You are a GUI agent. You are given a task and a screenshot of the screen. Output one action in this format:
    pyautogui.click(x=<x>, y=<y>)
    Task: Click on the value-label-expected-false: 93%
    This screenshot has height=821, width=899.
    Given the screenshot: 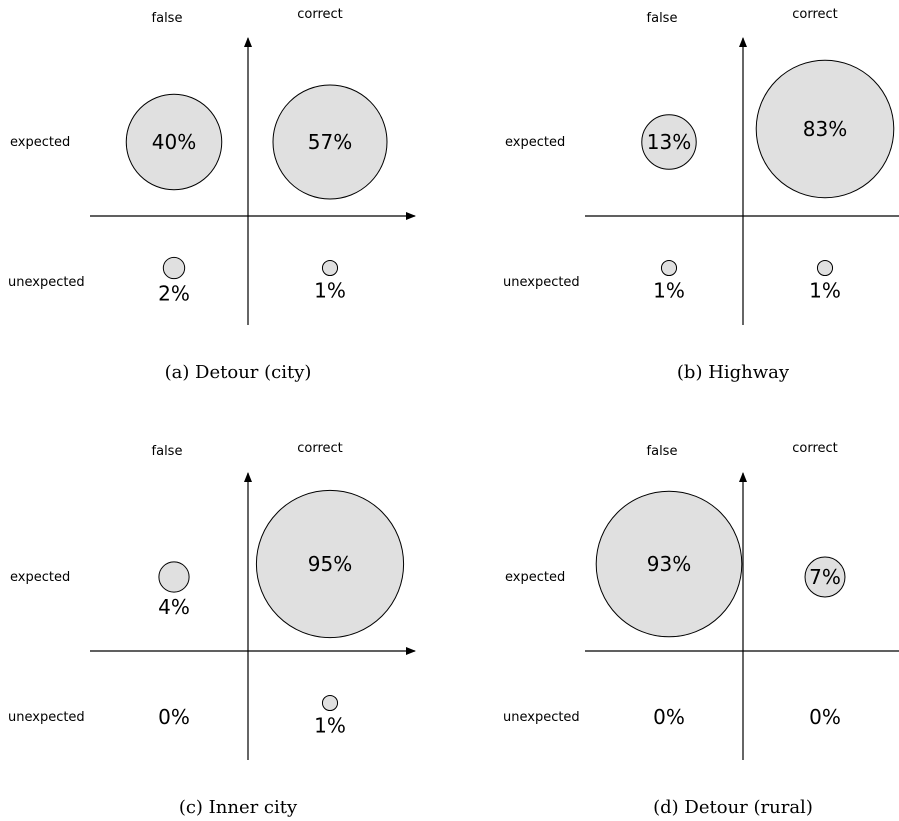 What is the action you would take?
    pyautogui.click(x=669, y=564)
    